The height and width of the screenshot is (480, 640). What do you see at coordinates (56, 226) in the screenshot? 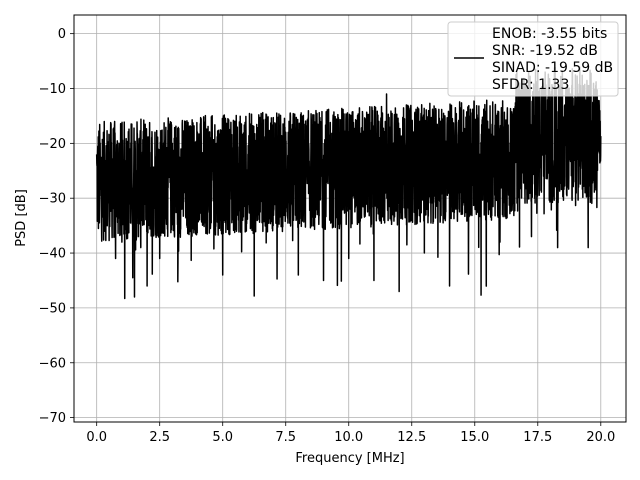
I see `y-axis-ticks: 0 −10 −20 −30 −40 −50 −60 −70` at bounding box center [56, 226].